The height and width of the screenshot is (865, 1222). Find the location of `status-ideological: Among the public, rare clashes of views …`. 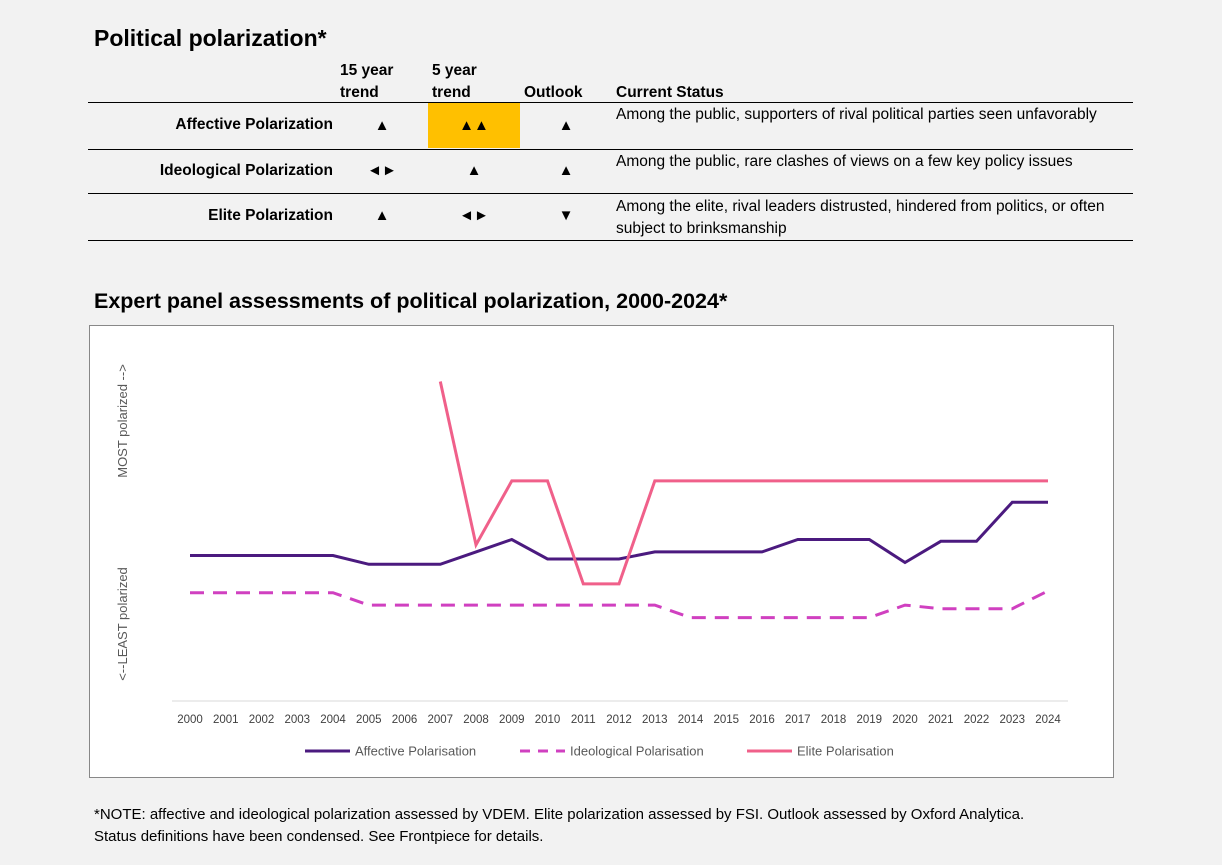

status-ideological: Among the public, rare clashes of views … is located at coordinates (844, 161).